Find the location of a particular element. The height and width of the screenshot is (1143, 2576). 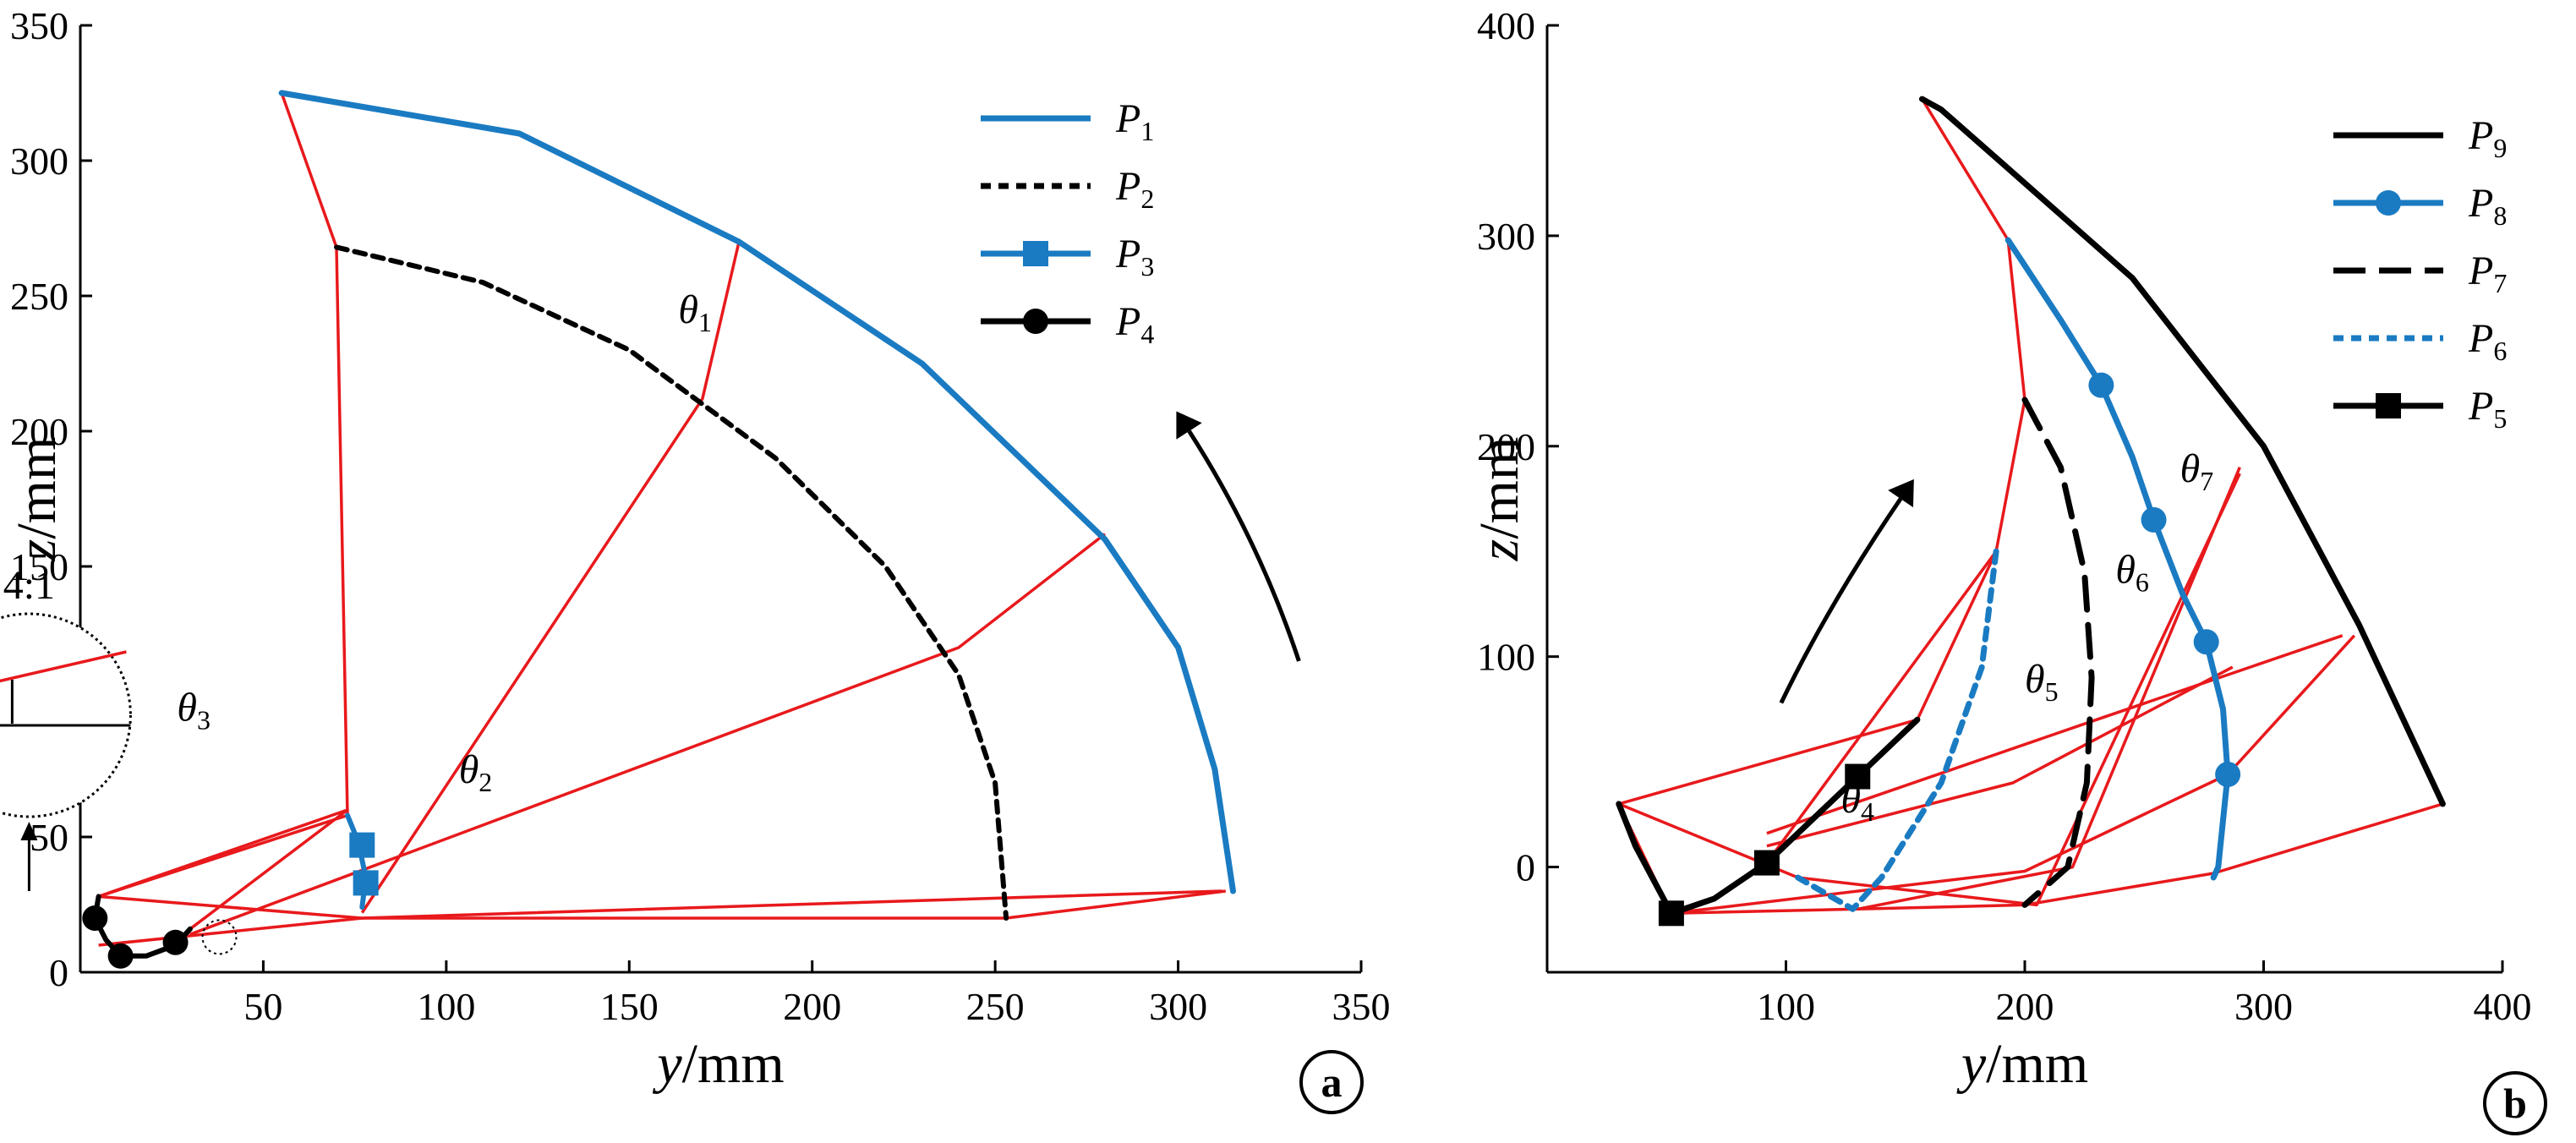

x-tick-label: 50 is located at coordinates (262, 1006).